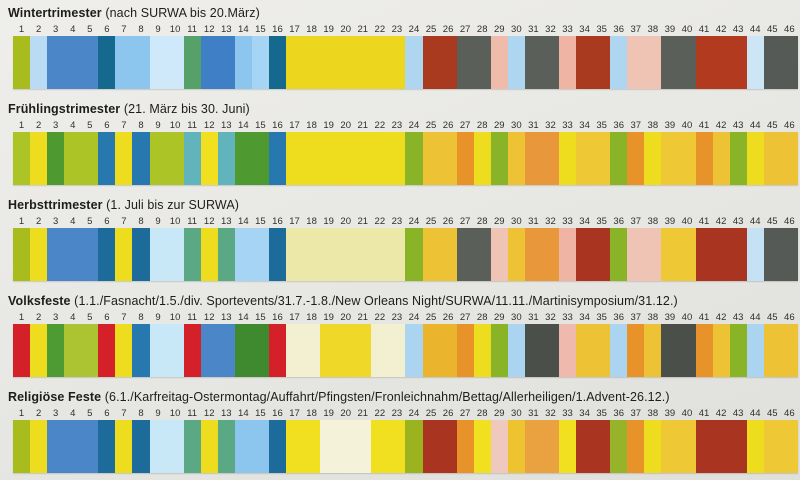 The height and width of the screenshot is (480, 800). Describe the element at coordinates (755, 29) in the screenshot. I see `week-number-label: 44` at that location.